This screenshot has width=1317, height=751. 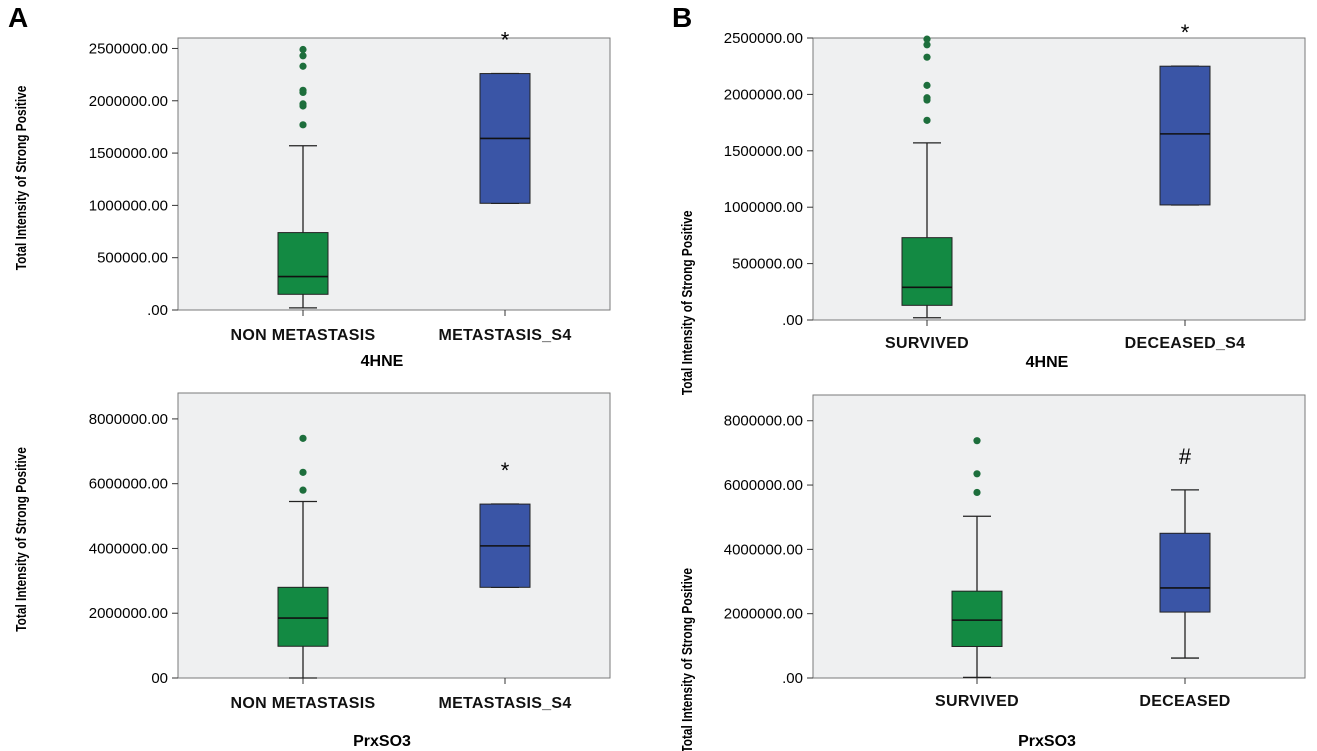 What do you see at coordinates (21, 178) in the screenshot?
I see `chart-1-yaxis-label: Total Intensity of Strong Positive` at bounding box center [21, 178].